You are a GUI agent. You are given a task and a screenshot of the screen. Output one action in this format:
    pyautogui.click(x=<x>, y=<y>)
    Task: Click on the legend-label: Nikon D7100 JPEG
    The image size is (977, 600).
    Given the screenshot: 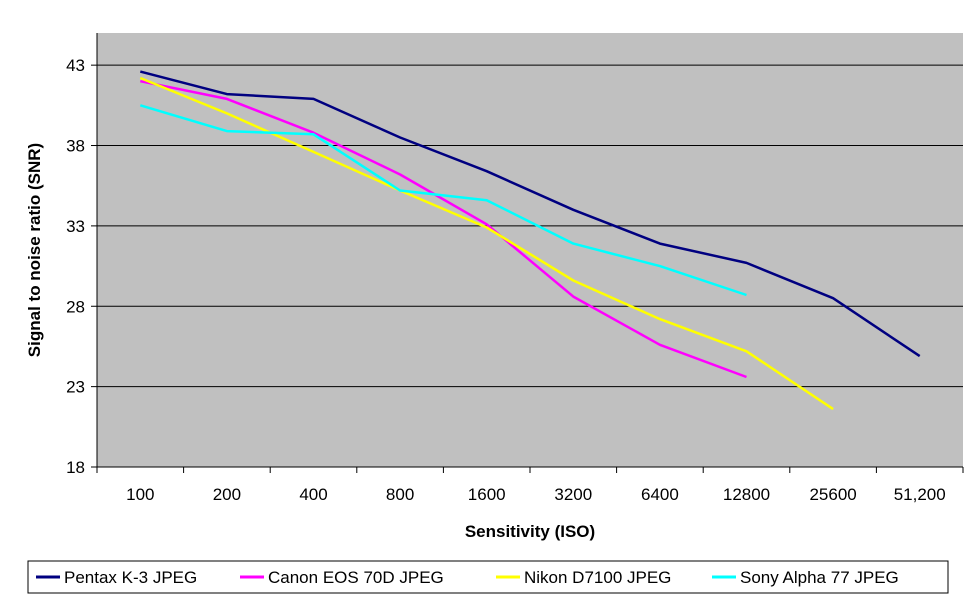 What is the action you would take?
    pyautogui.click(x=597, y=577)
    